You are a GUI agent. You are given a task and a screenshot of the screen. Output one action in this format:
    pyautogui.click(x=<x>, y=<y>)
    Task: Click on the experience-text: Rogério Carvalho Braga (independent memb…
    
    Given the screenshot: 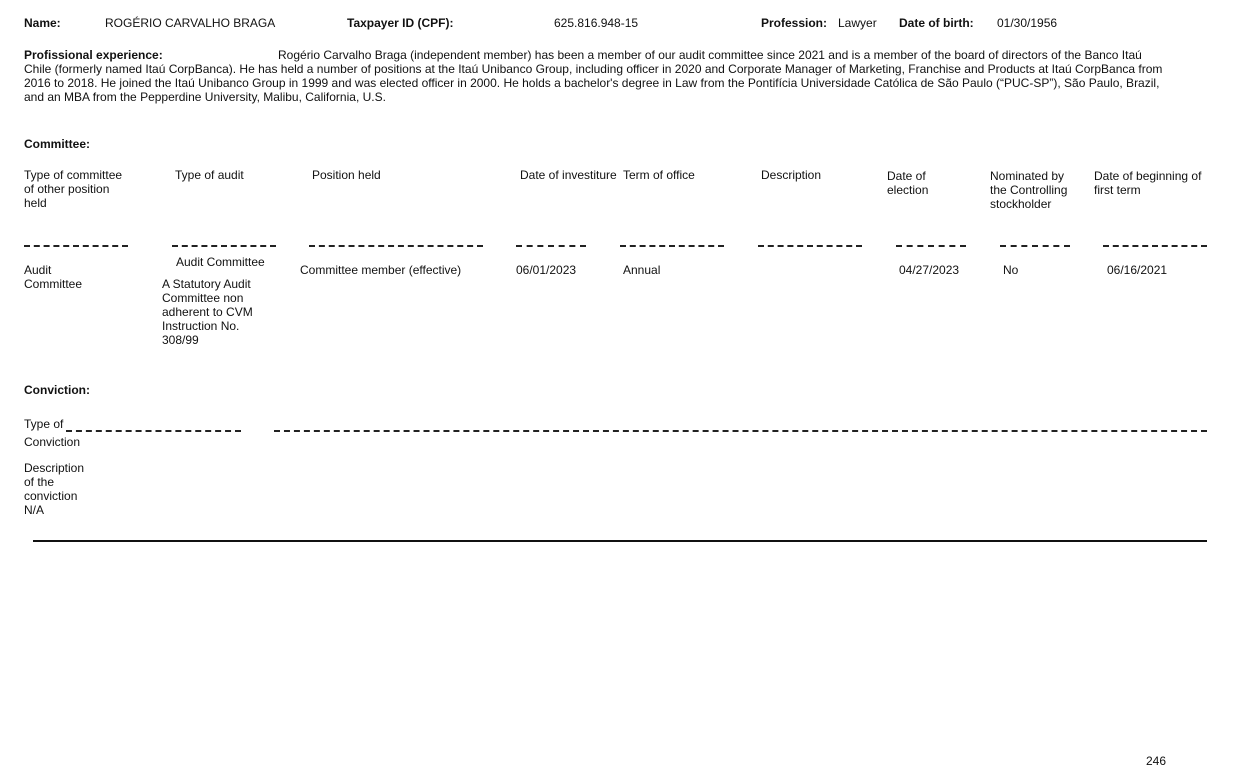 What is the action you would take?
    pyautogui.click(x=593, y=76)
    